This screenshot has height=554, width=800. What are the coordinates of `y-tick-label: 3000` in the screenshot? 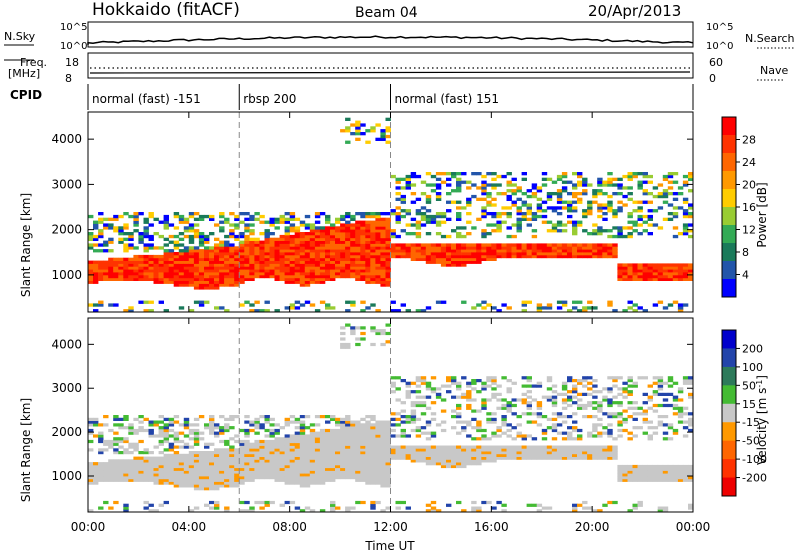 It's located at (66, 184).